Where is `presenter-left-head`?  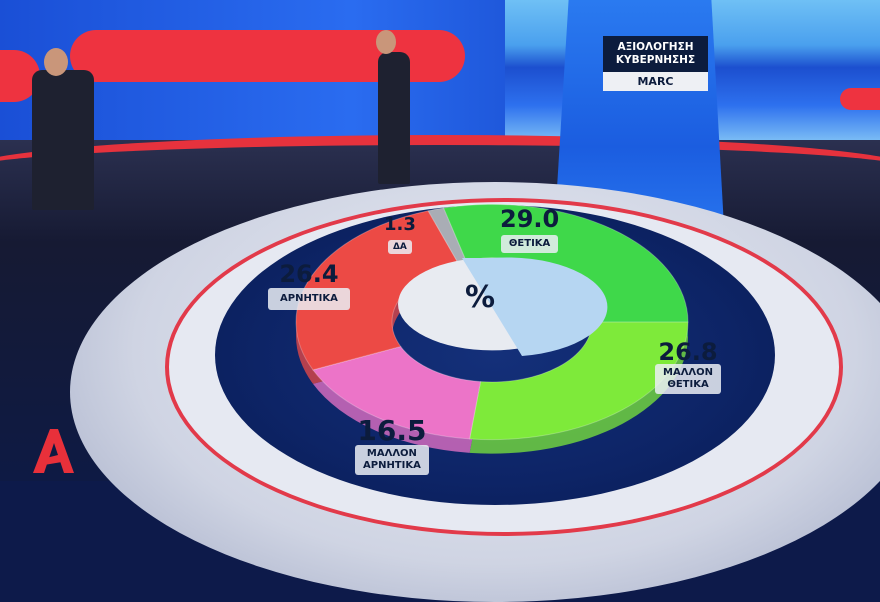
presenter-left-head is located at coordinates (56, 62).